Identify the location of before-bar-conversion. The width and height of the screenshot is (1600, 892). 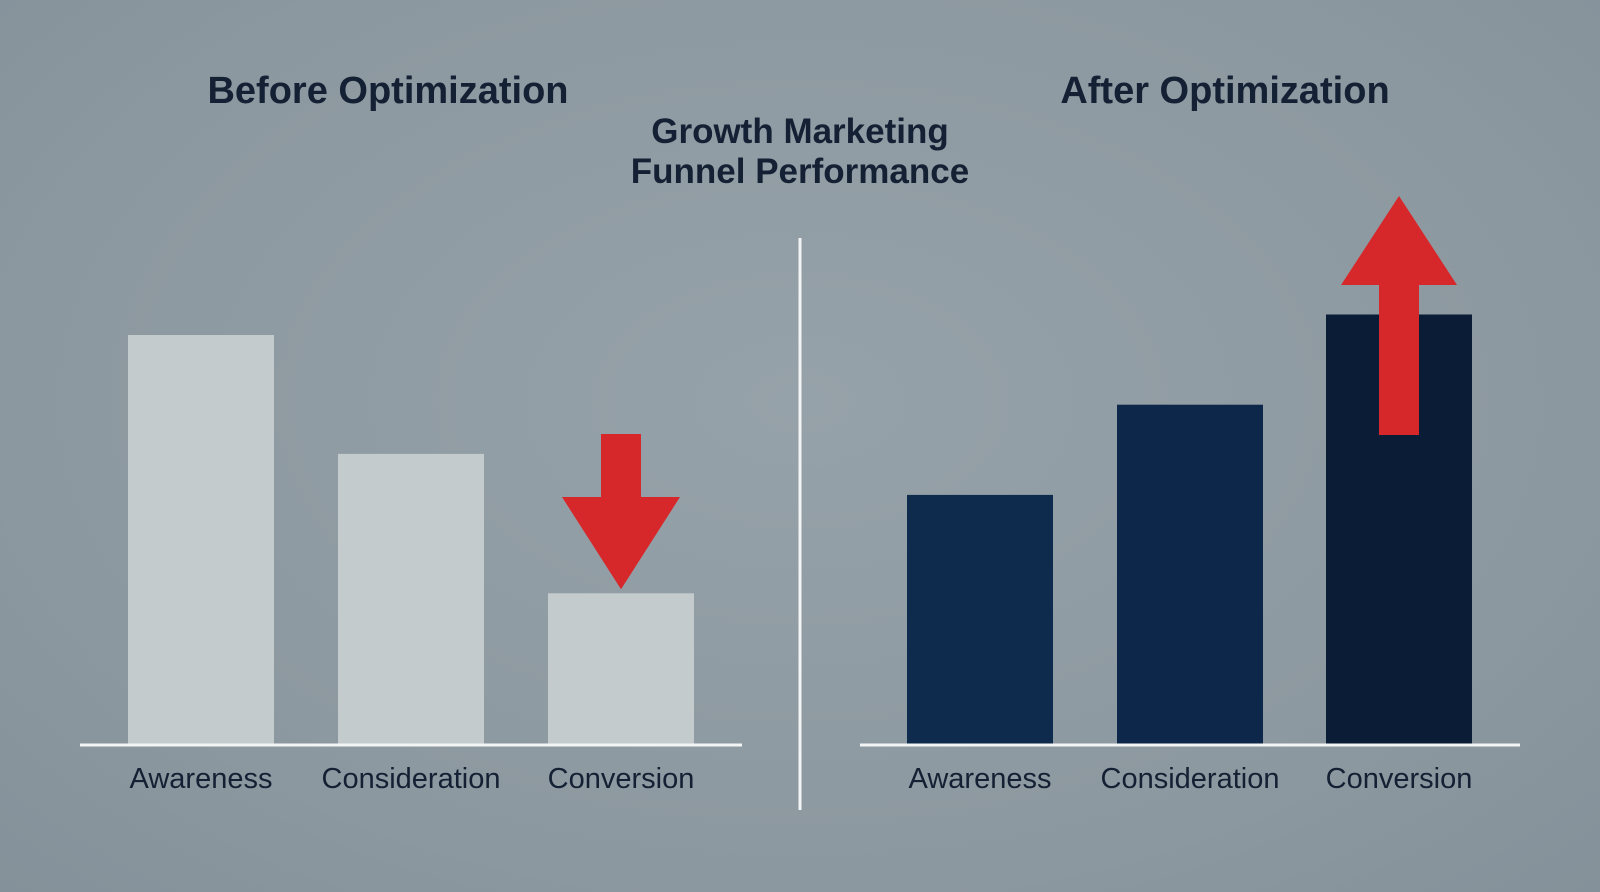
(621, 669).